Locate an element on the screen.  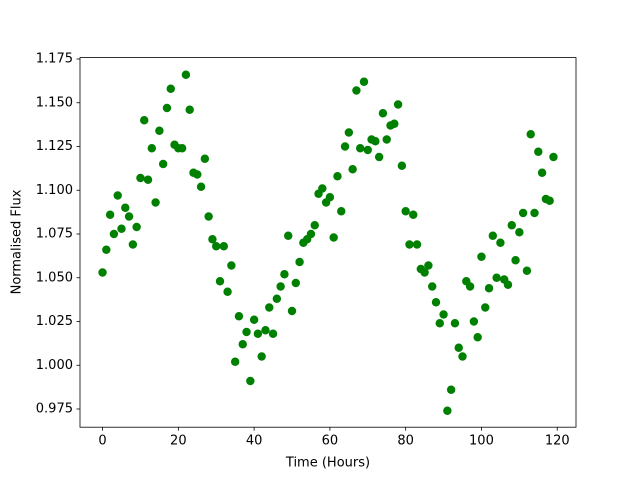
y-tick-label: 1.000 is located at coordinates (54, 365).